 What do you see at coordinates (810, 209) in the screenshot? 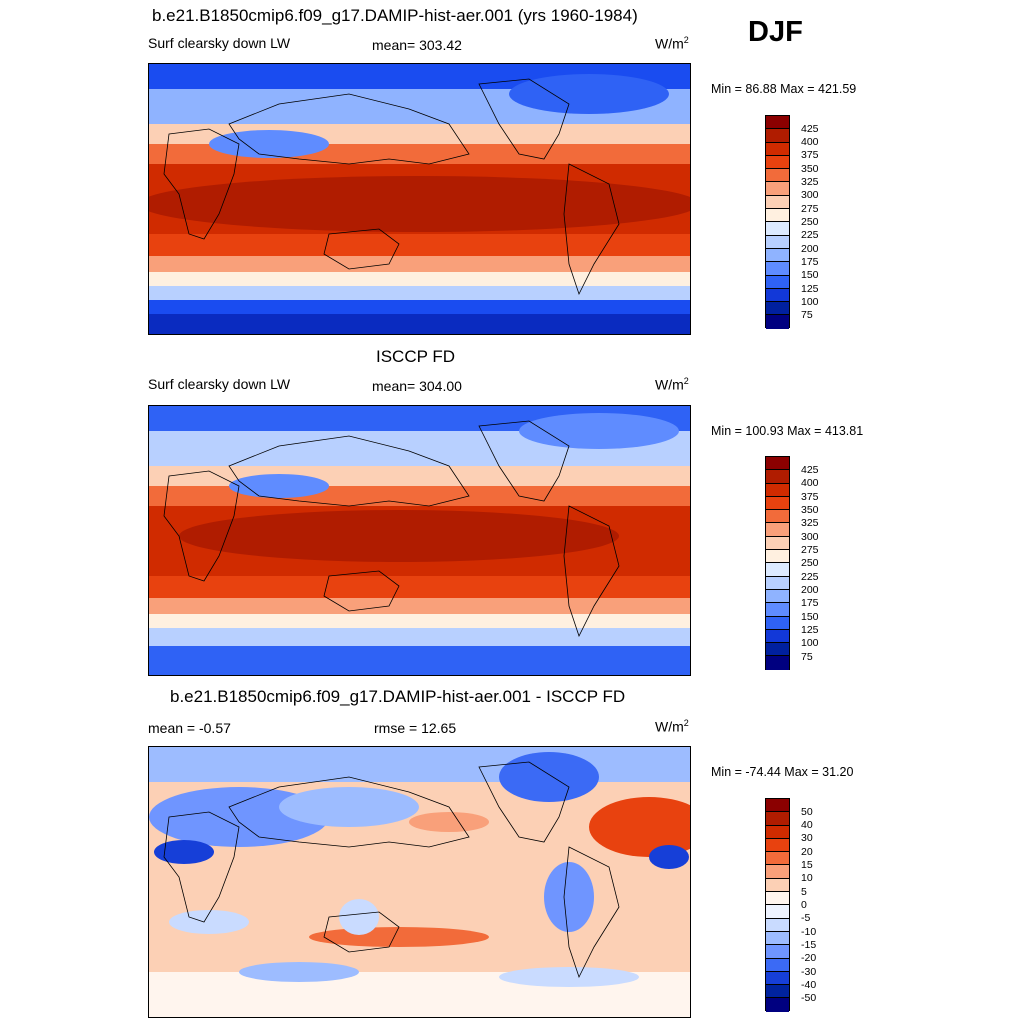
I see `panel1-tick: 275` at bounding box center [810, 209].